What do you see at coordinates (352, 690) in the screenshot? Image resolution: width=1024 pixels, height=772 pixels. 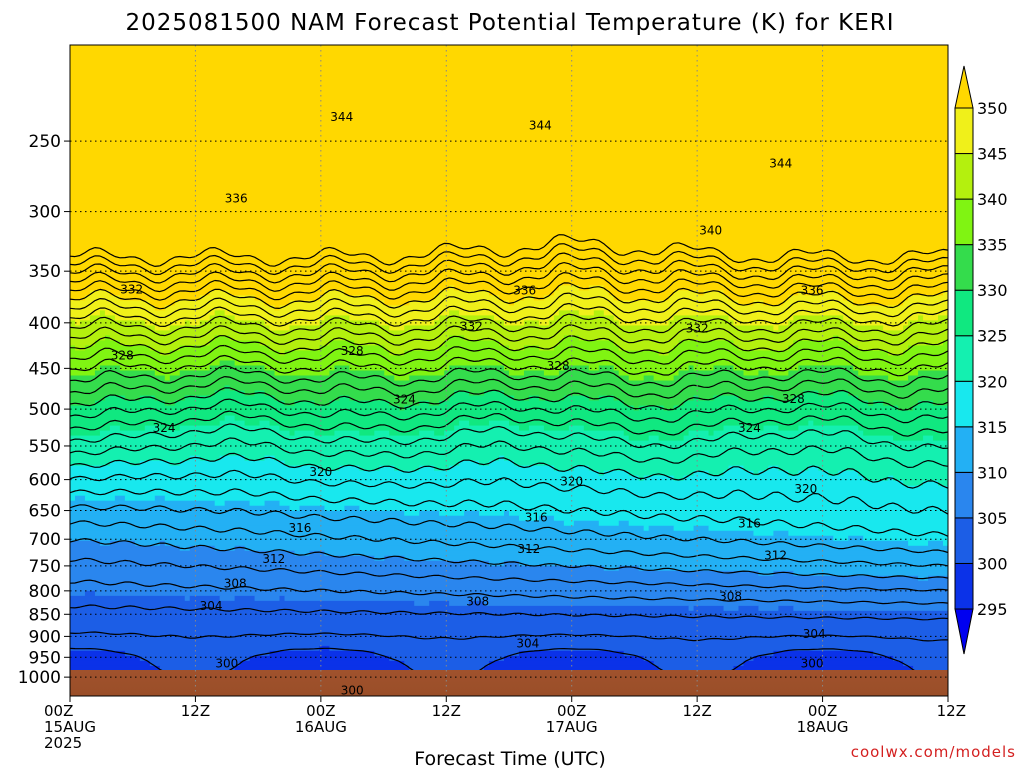 I see `contour-label-300: 300` at bounding box center [352, 690].